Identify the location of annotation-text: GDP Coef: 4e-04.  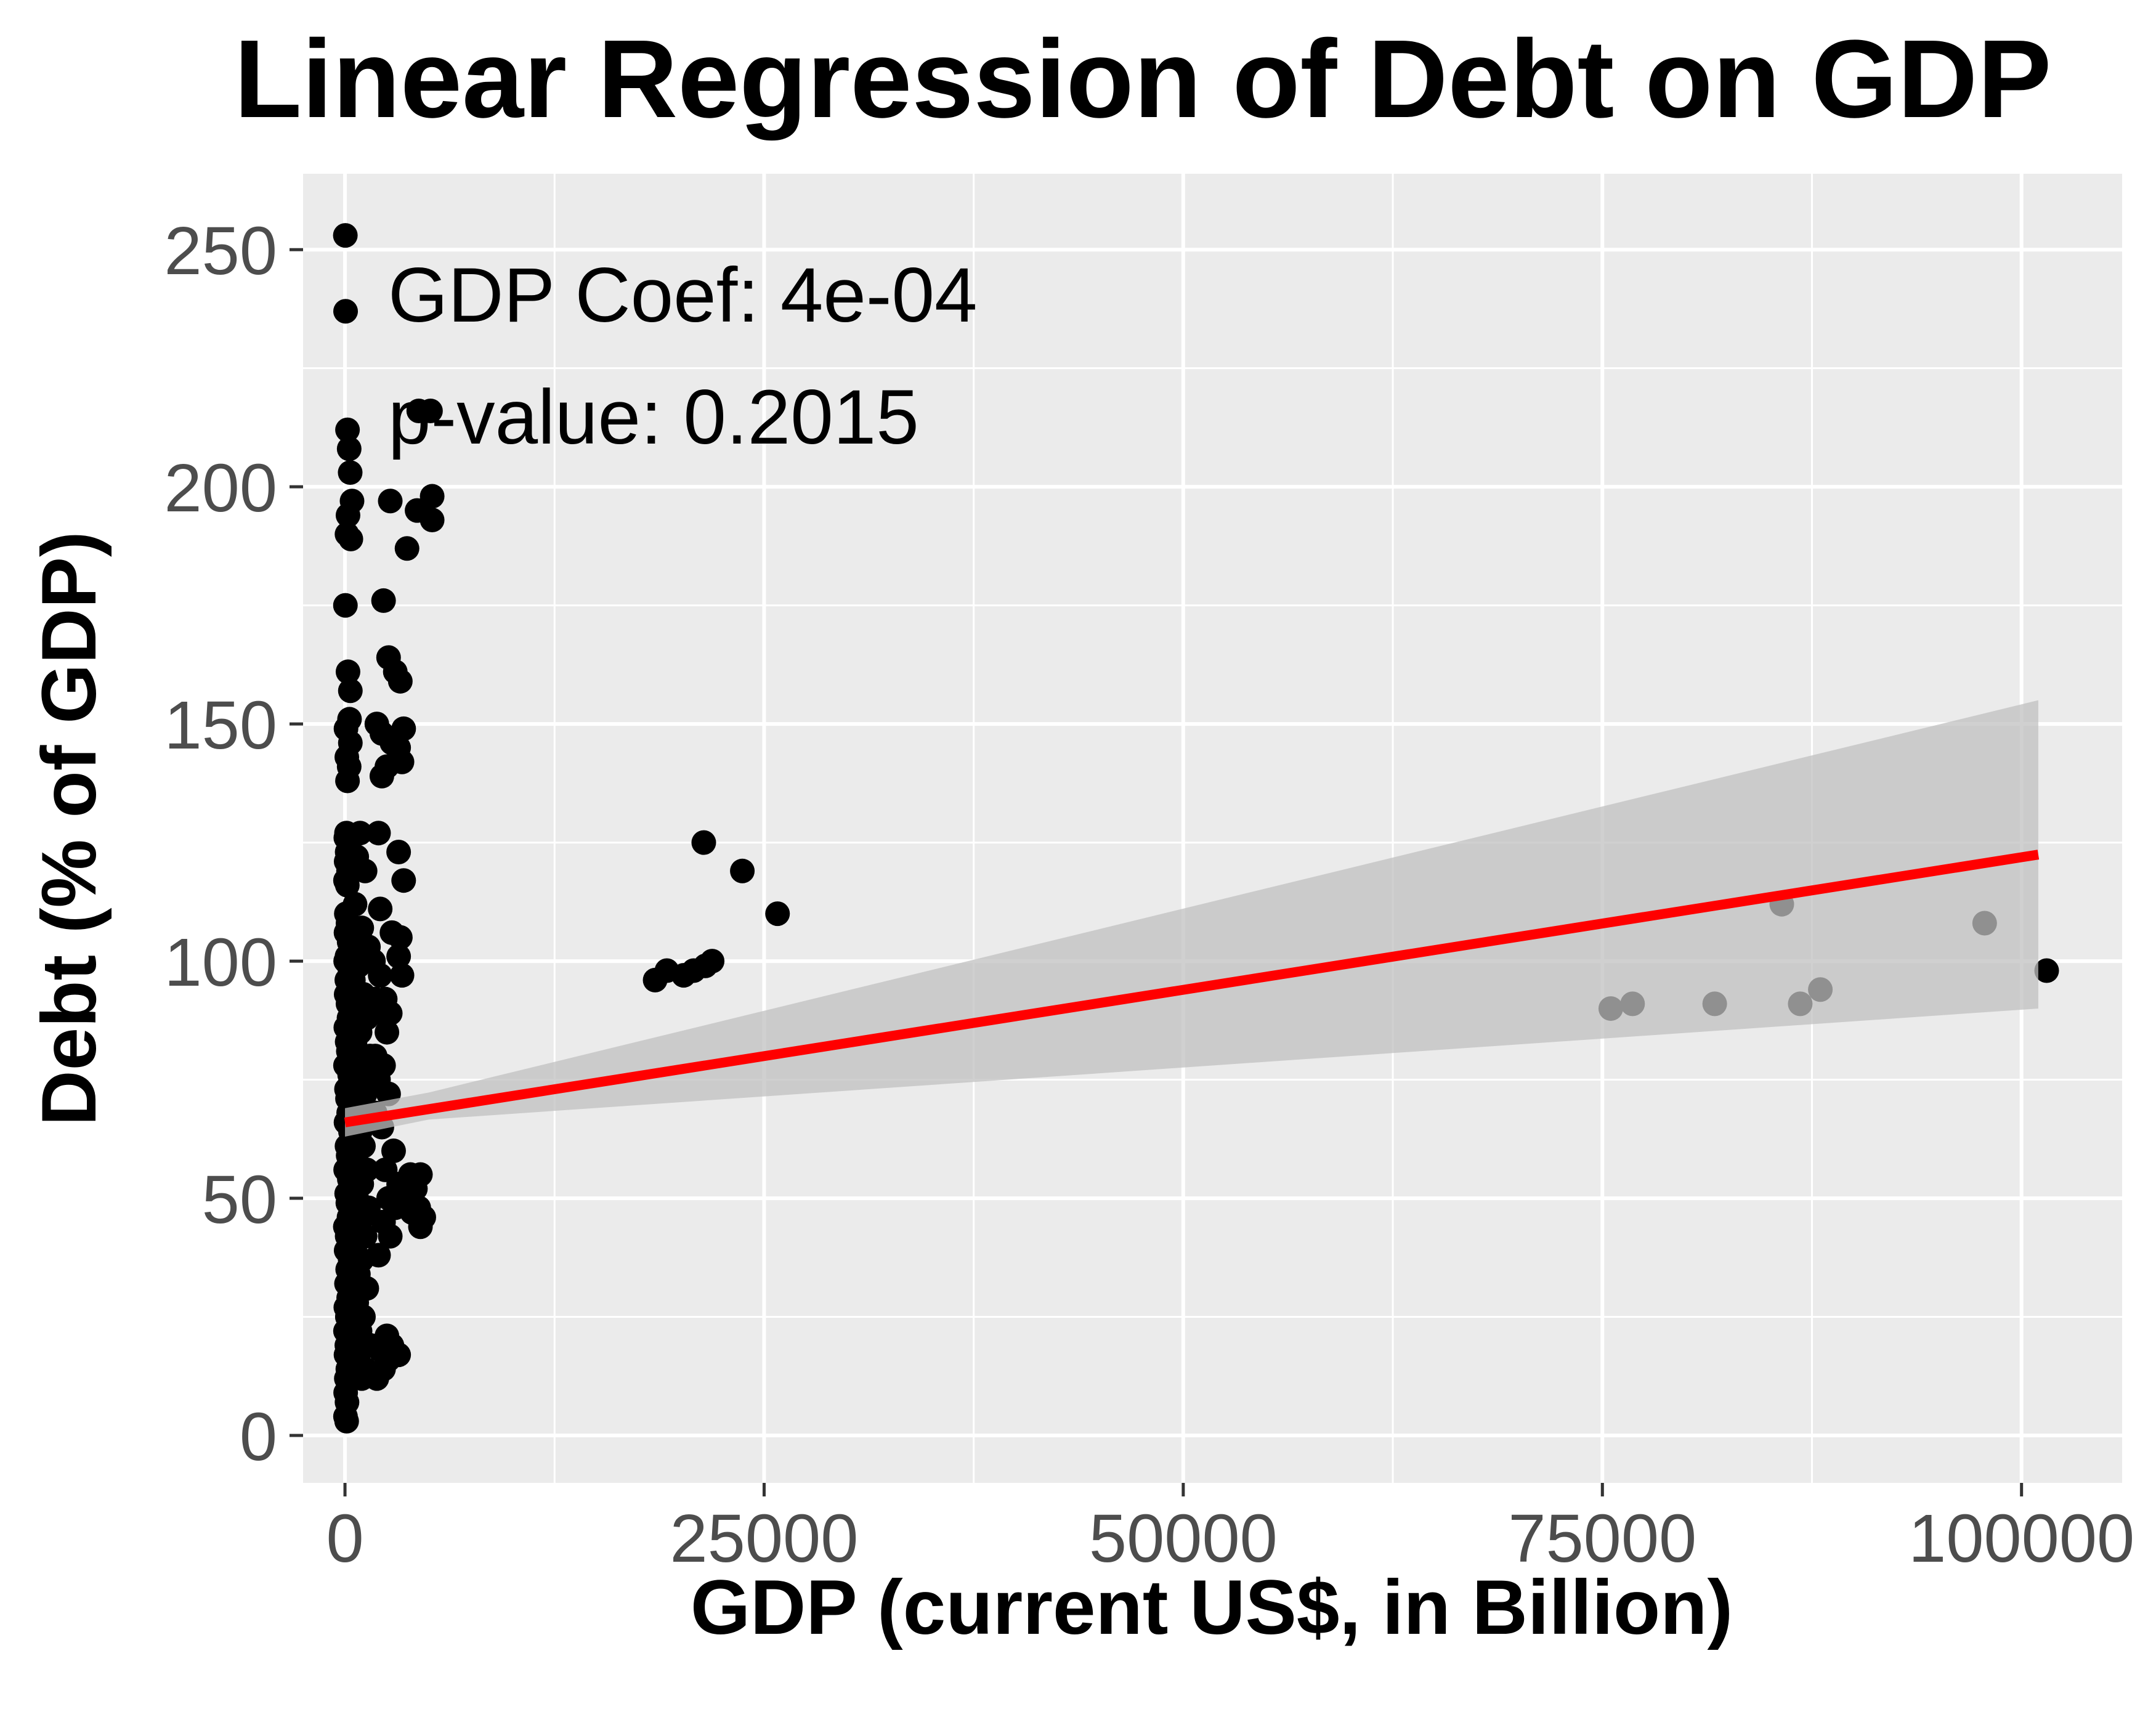
(683, 295).